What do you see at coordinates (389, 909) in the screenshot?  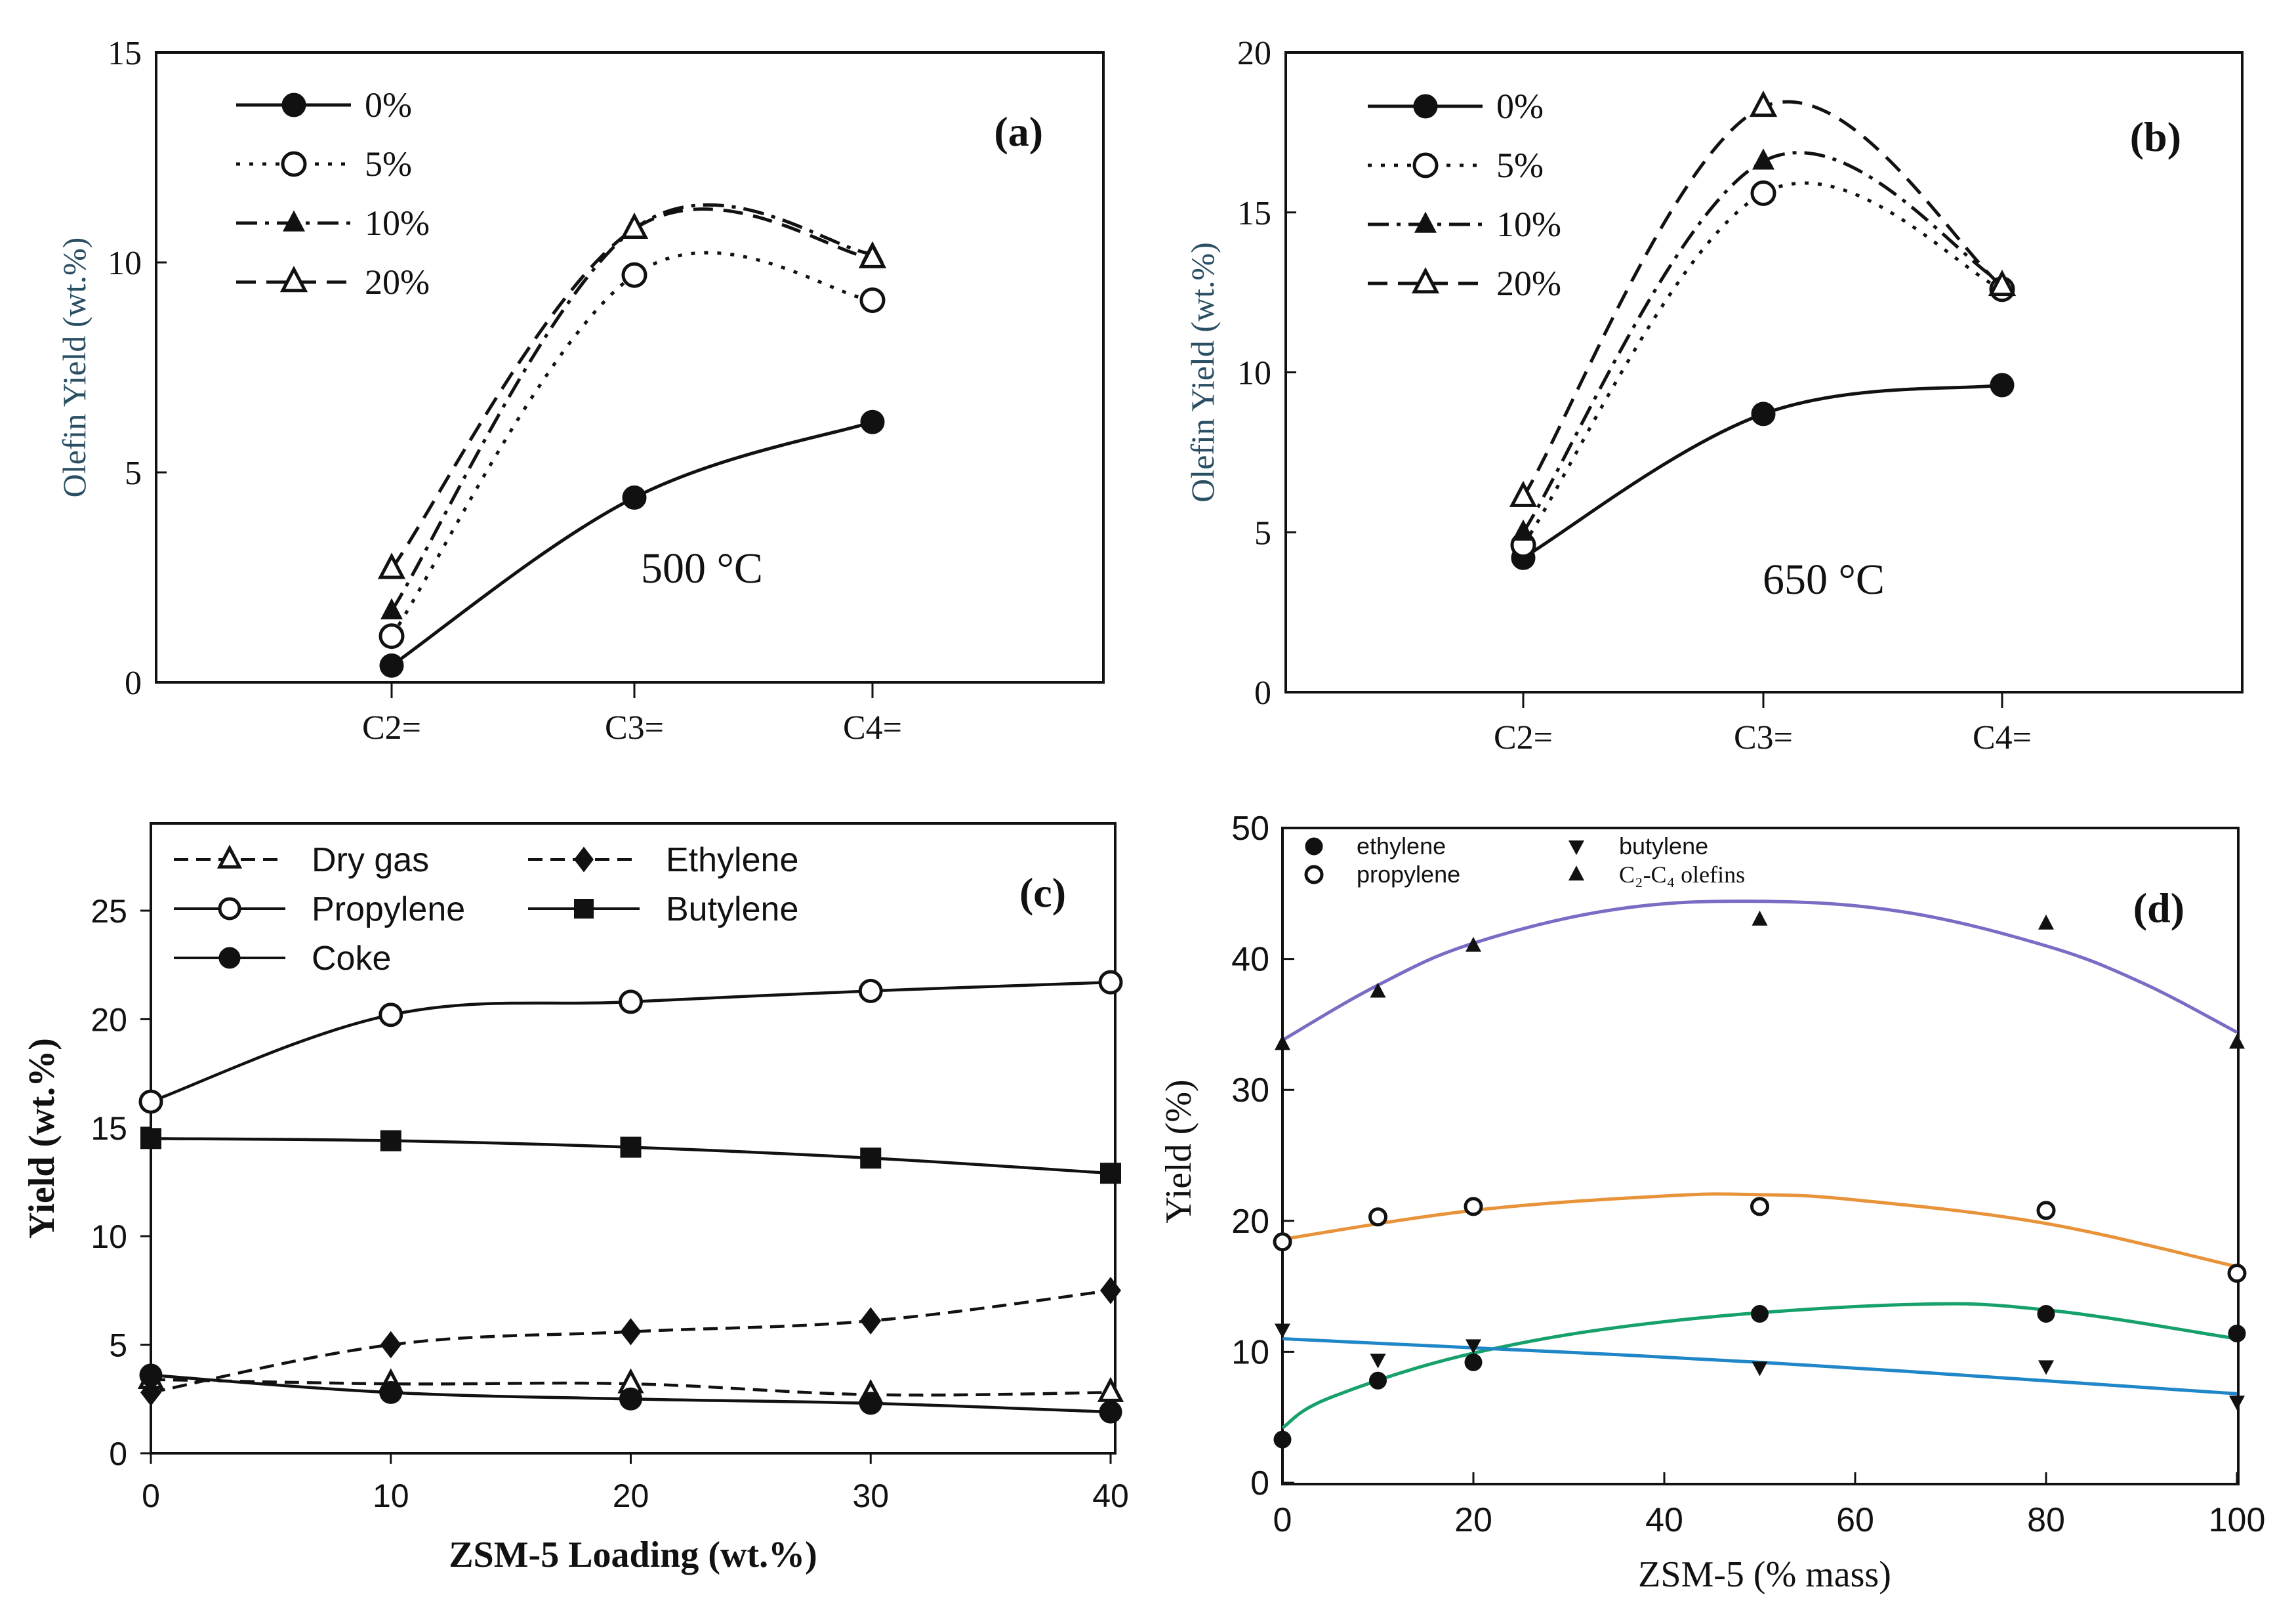 I see `legend-label: Propylene` at bounding box center [389, 909].